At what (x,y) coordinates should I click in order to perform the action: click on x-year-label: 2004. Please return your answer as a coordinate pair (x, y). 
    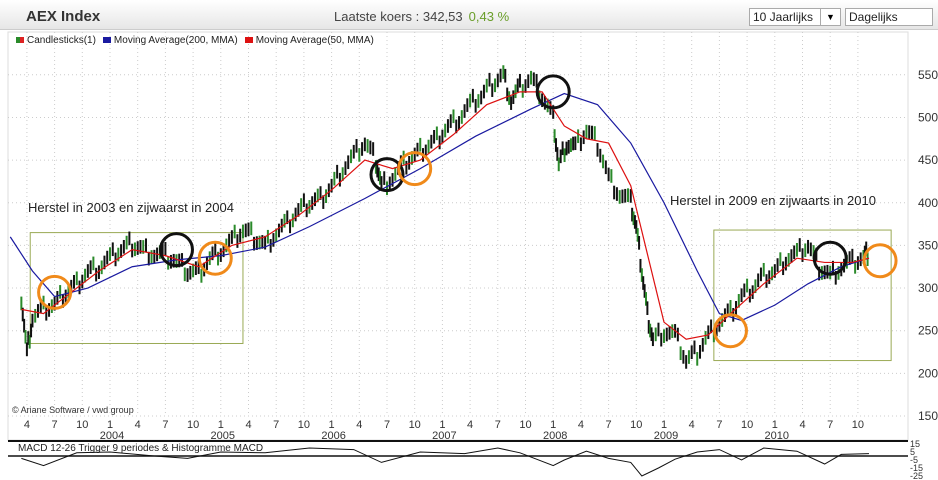
    Looking at the image, I should click on (112, 436).